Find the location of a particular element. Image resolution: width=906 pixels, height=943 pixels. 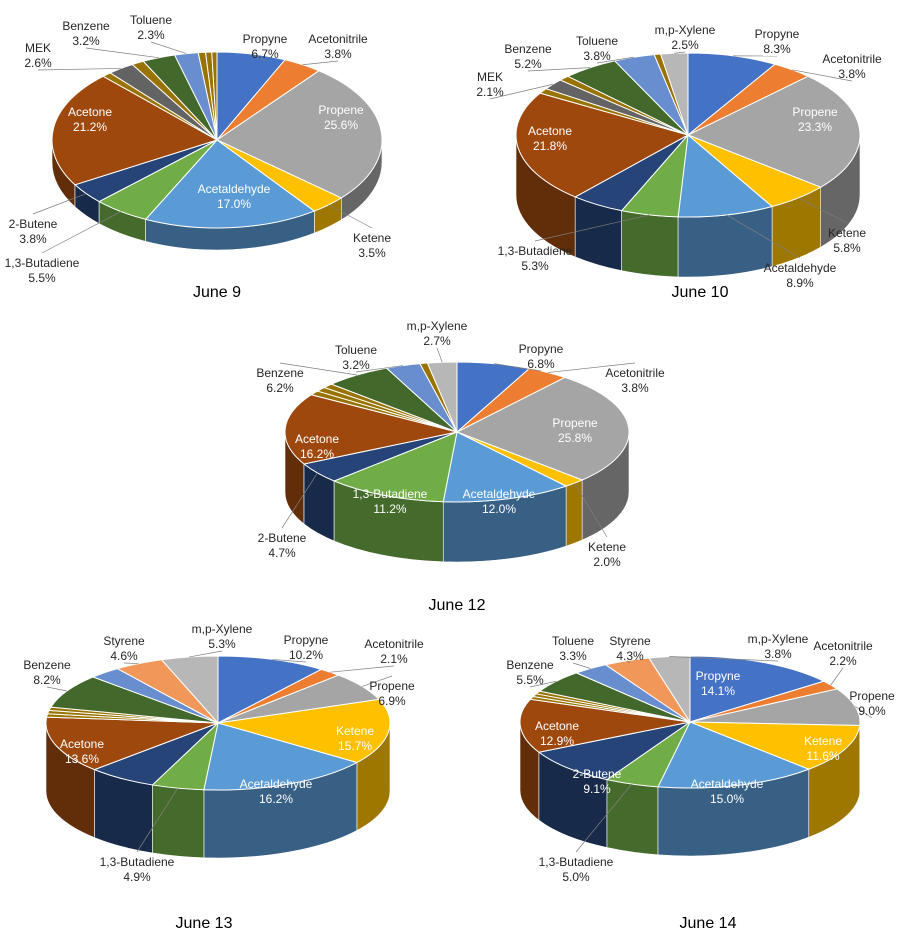

slice-value-propyne: 8.3% is located at coordinates (777, 49).